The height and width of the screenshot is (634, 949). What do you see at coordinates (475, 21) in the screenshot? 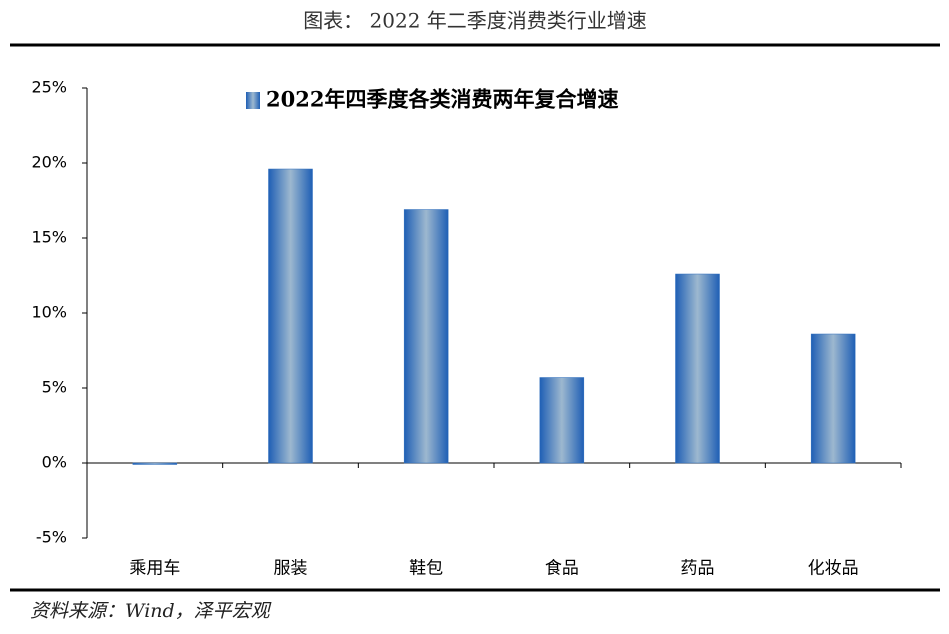
I see `chart-title: 图表： 2022 年二季度消费类行业增速` at bounding box center [475, 21].